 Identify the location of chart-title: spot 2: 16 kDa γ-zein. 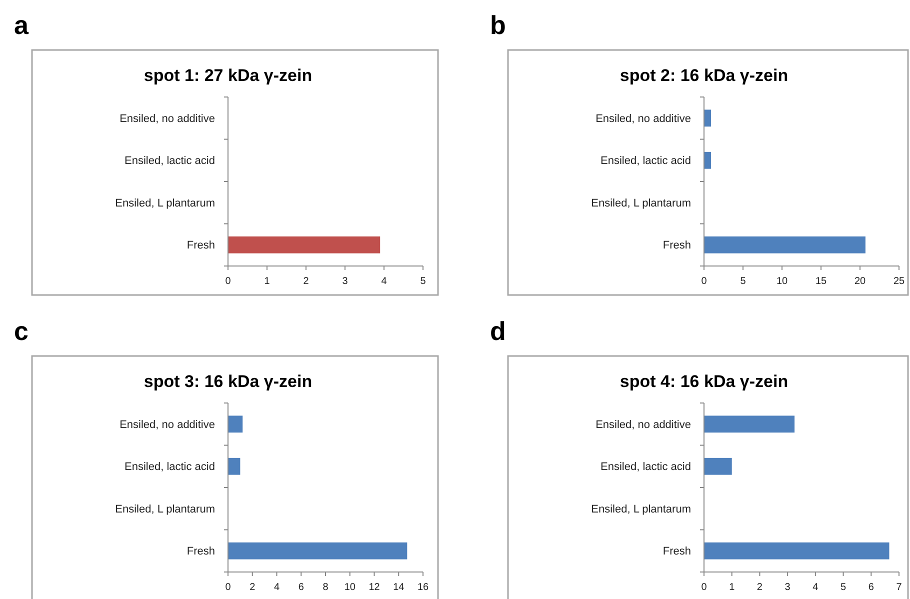
(704, 75).